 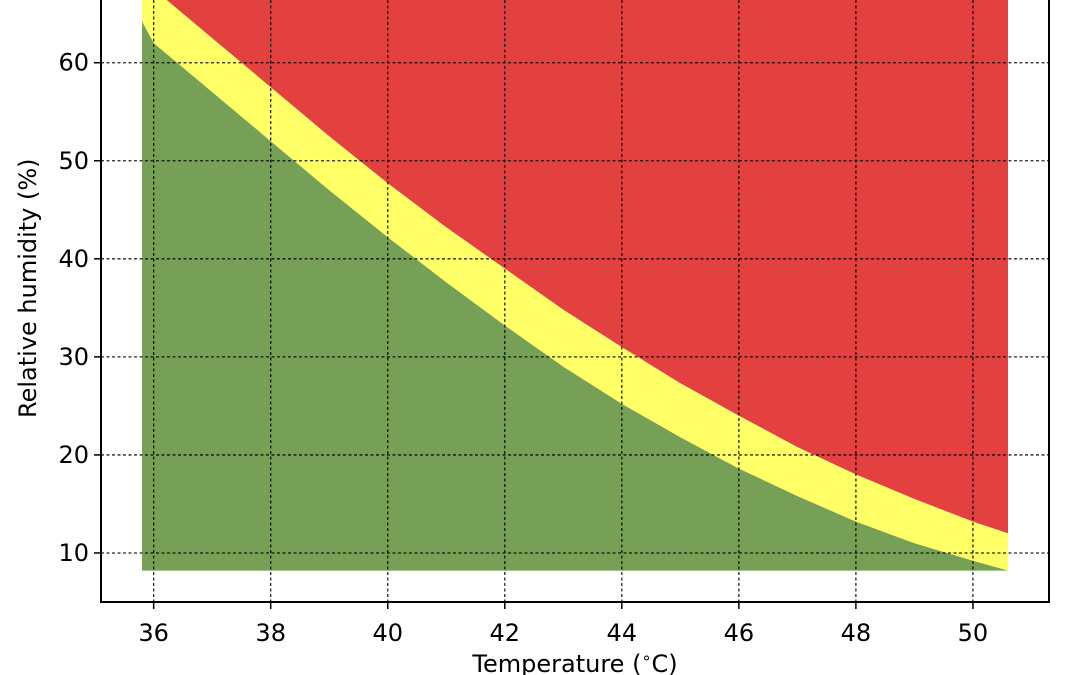 I want to click on x-tick-label: 46, so click(x=739, y=633).